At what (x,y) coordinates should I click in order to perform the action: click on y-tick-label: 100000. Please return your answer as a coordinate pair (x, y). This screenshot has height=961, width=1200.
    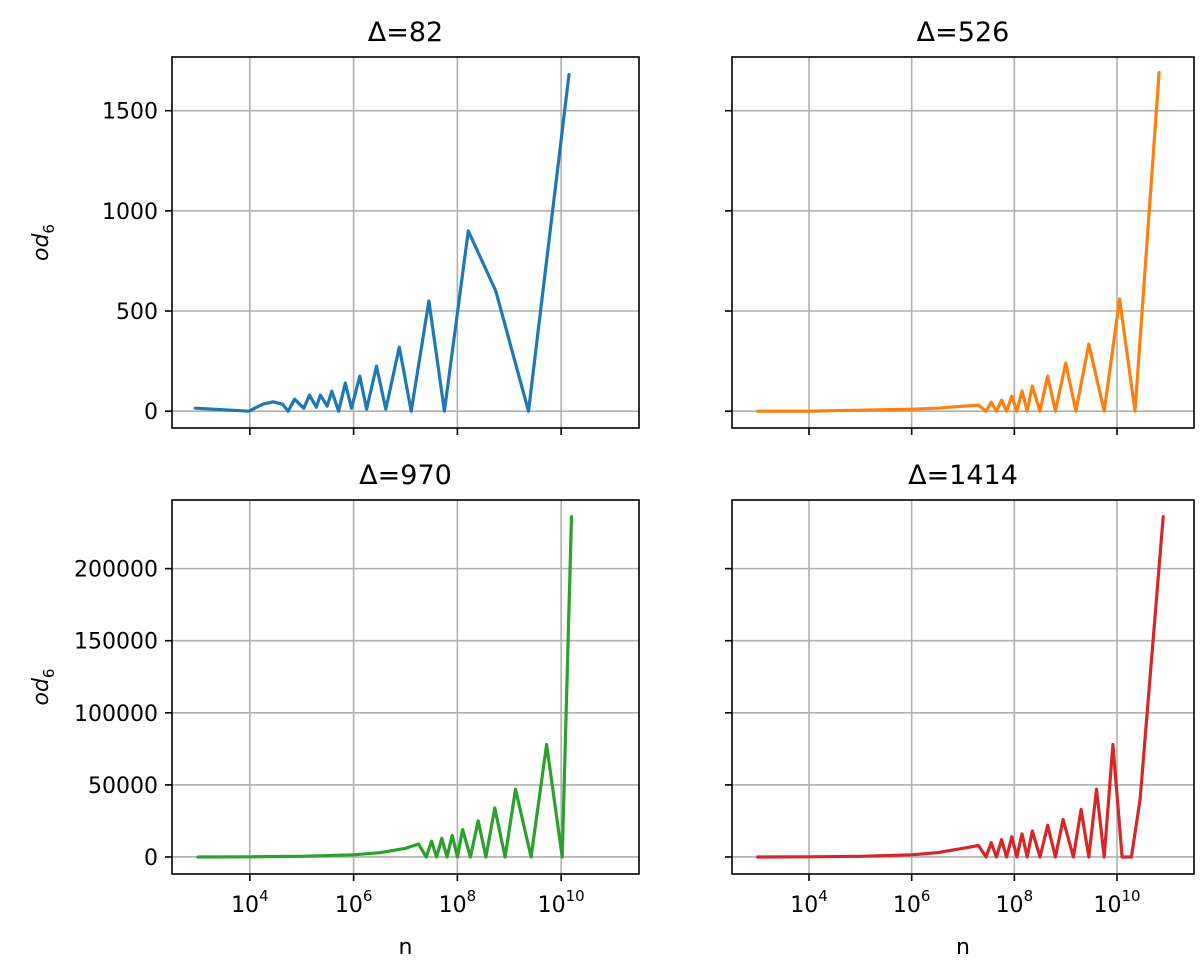
    Looking at the image, I should click on (116, 714).